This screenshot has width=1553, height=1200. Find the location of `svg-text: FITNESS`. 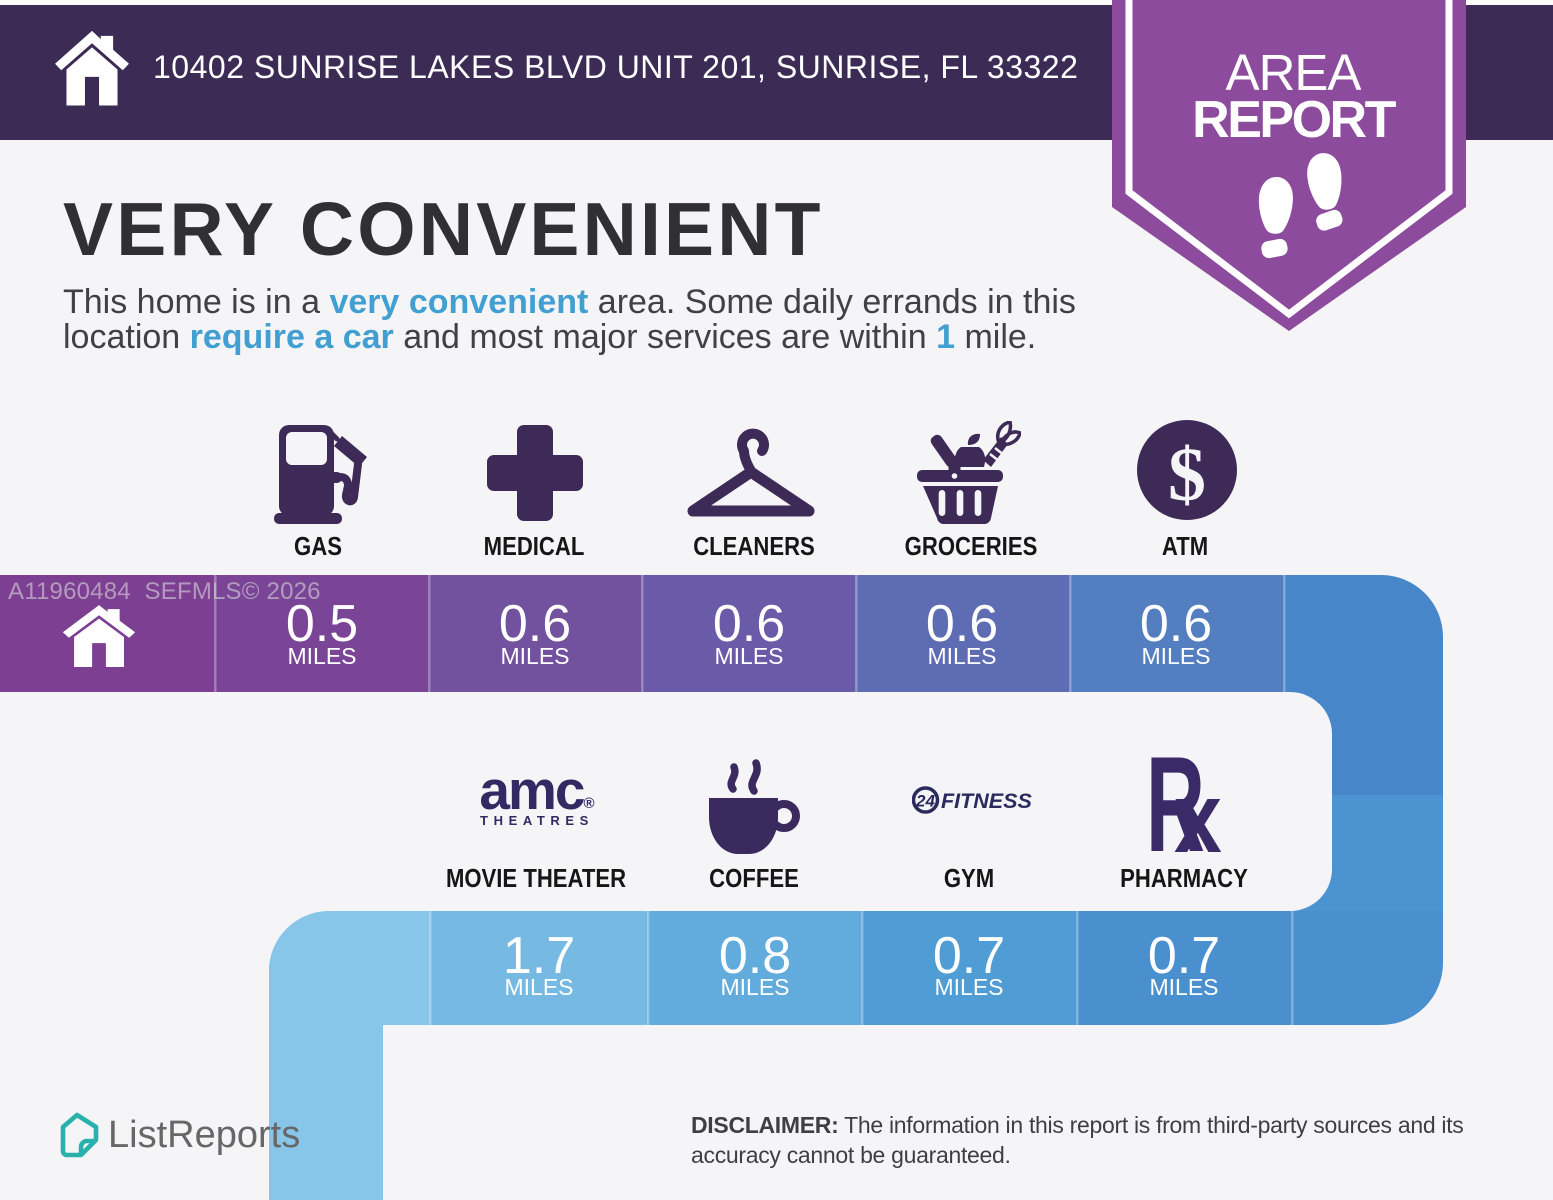

svg-text: FITNESS is located at coordinates (986, 801).